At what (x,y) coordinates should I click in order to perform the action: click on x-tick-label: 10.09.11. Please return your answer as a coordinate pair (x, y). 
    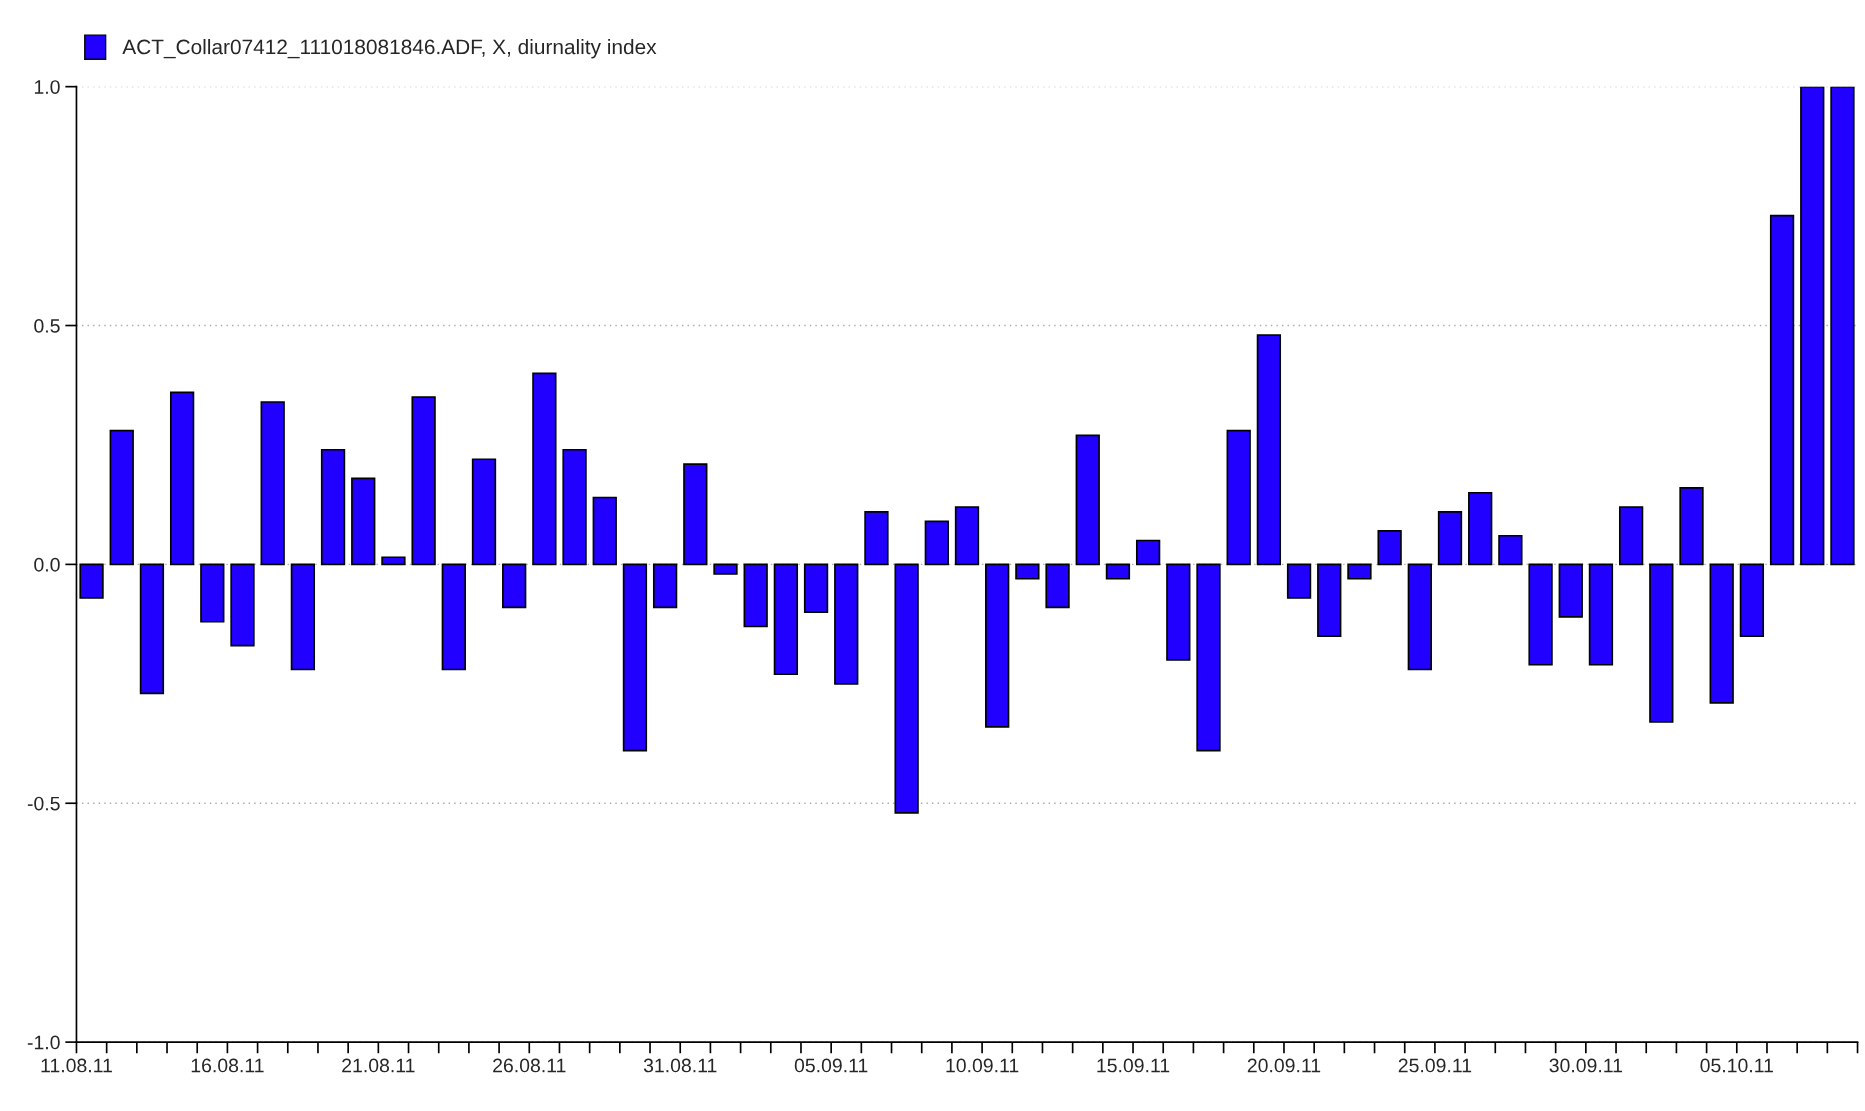
    Looking at the image, I should click on (982, 1065).